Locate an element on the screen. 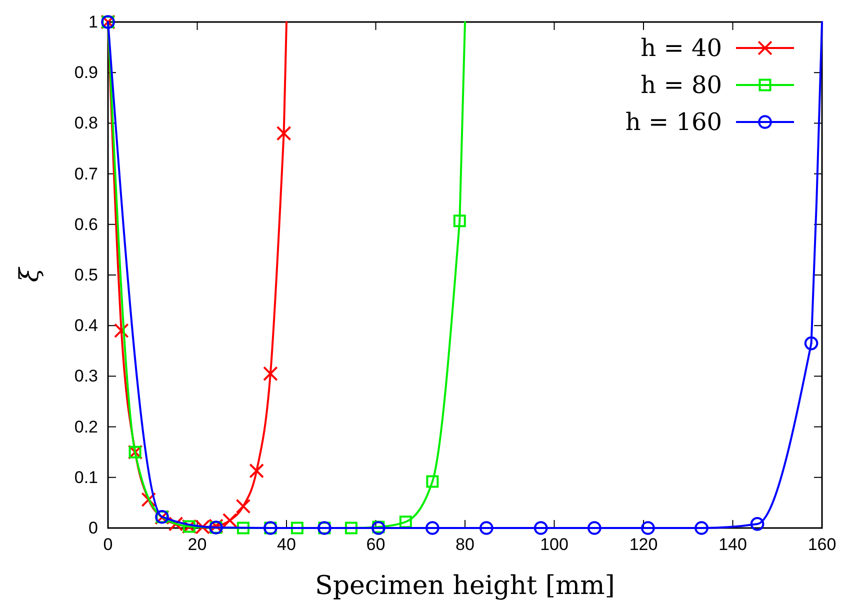 The image size is (846, 606). y-tick-label: 0.5 is located at coordinates (86, 274).